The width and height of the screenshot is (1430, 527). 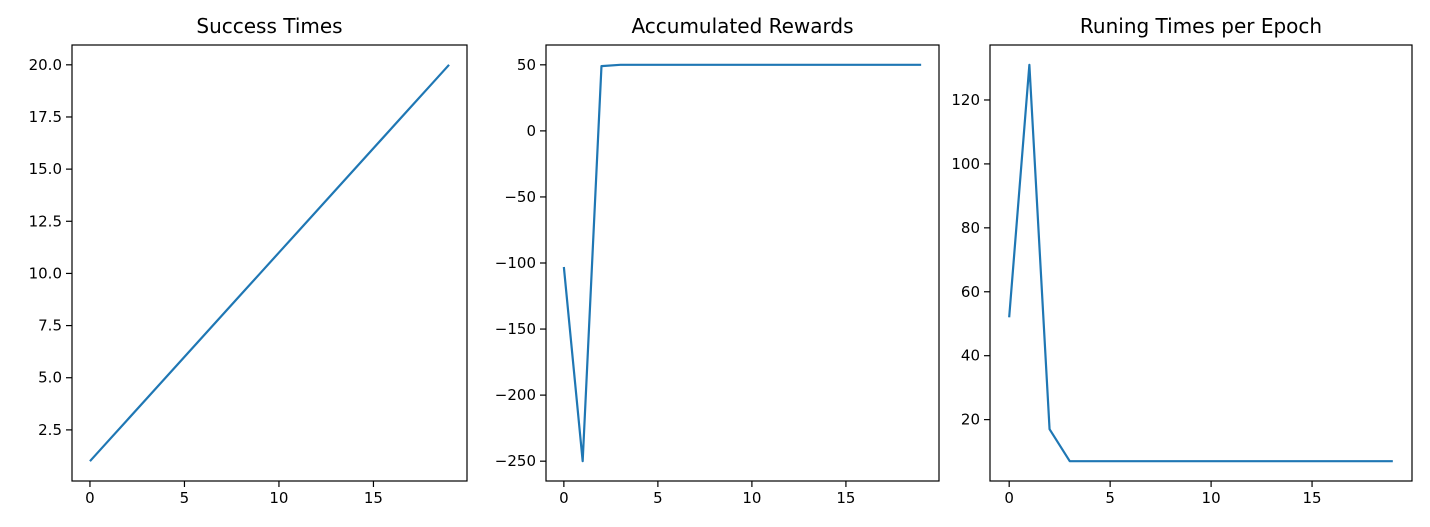 What do you see at coordinates (45, 273) in the screenshot?
I see `y-tick-label: 10.0` at bounding box center [45, 273].